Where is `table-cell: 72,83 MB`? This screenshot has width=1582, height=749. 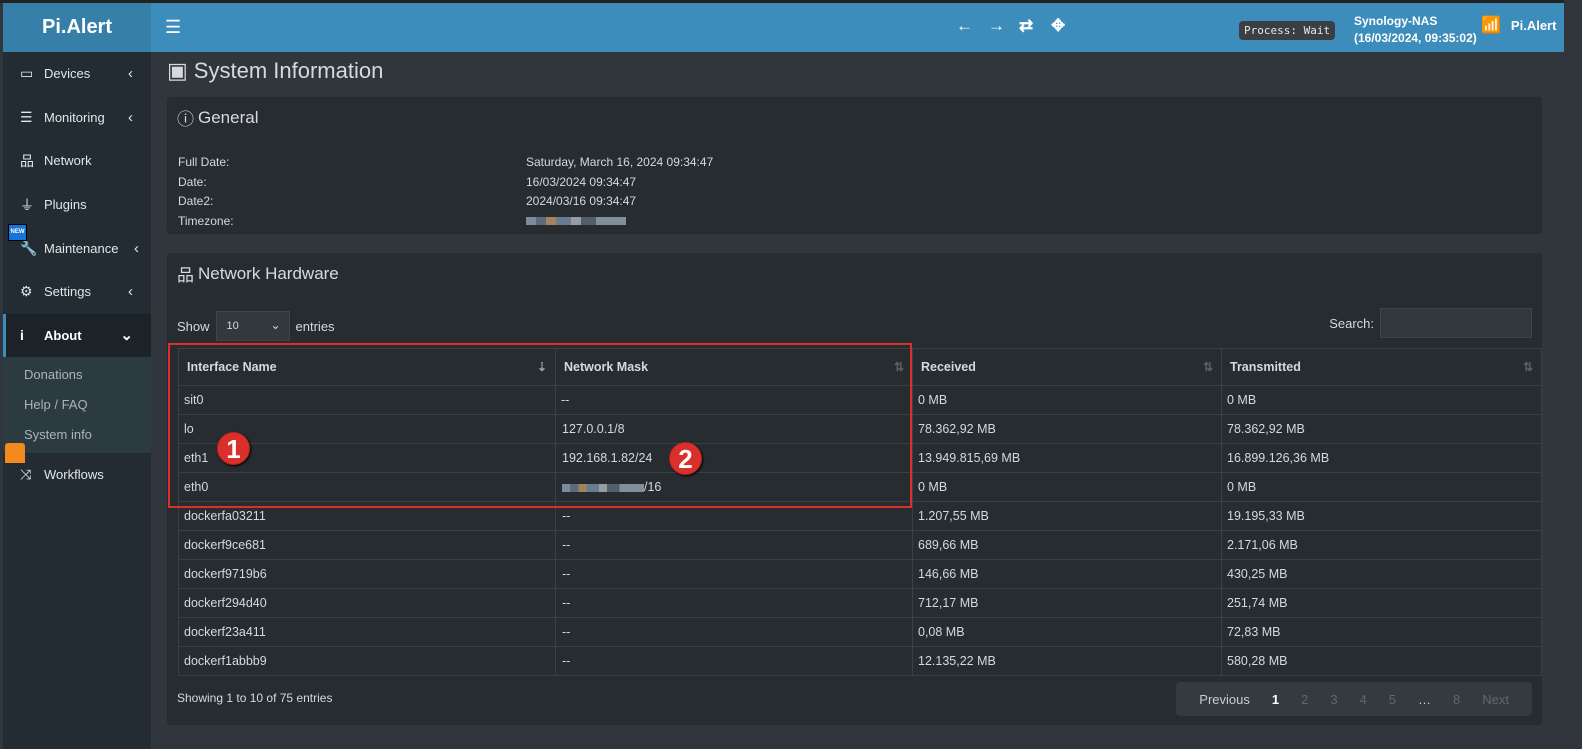
table-cell: 72,83 MB is located at coordinates (1381, 632).